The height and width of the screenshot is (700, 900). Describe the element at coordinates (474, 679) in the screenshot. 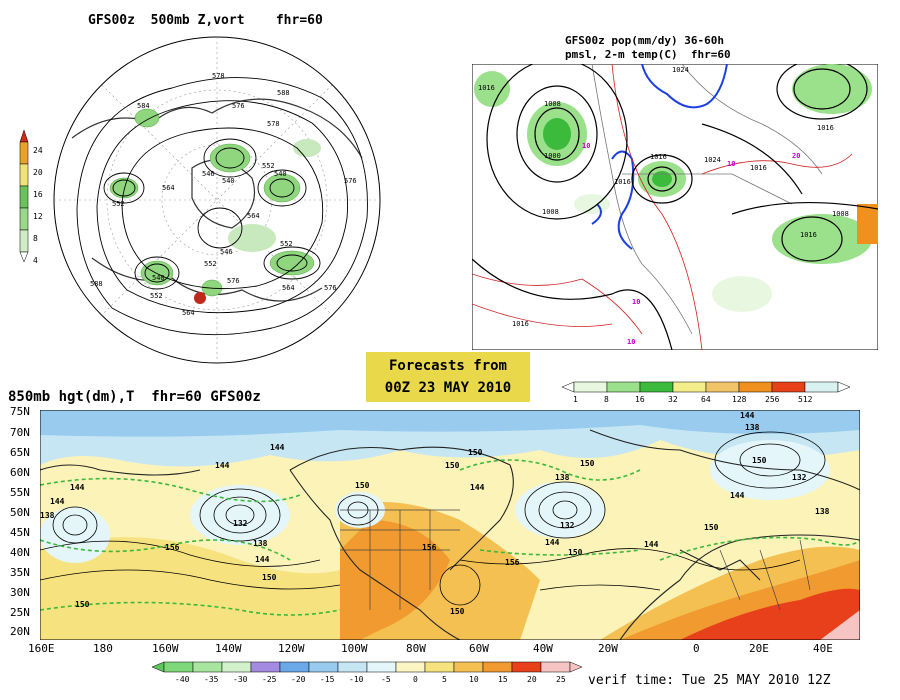

I see `temp-tick: 10` at that location.